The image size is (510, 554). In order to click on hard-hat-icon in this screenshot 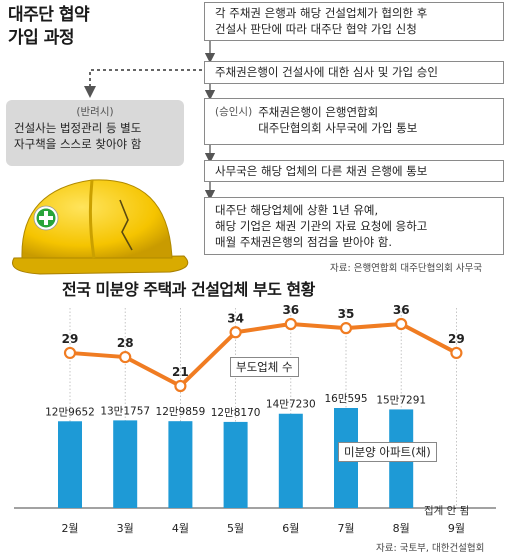, I will do `click(100, 227)`.